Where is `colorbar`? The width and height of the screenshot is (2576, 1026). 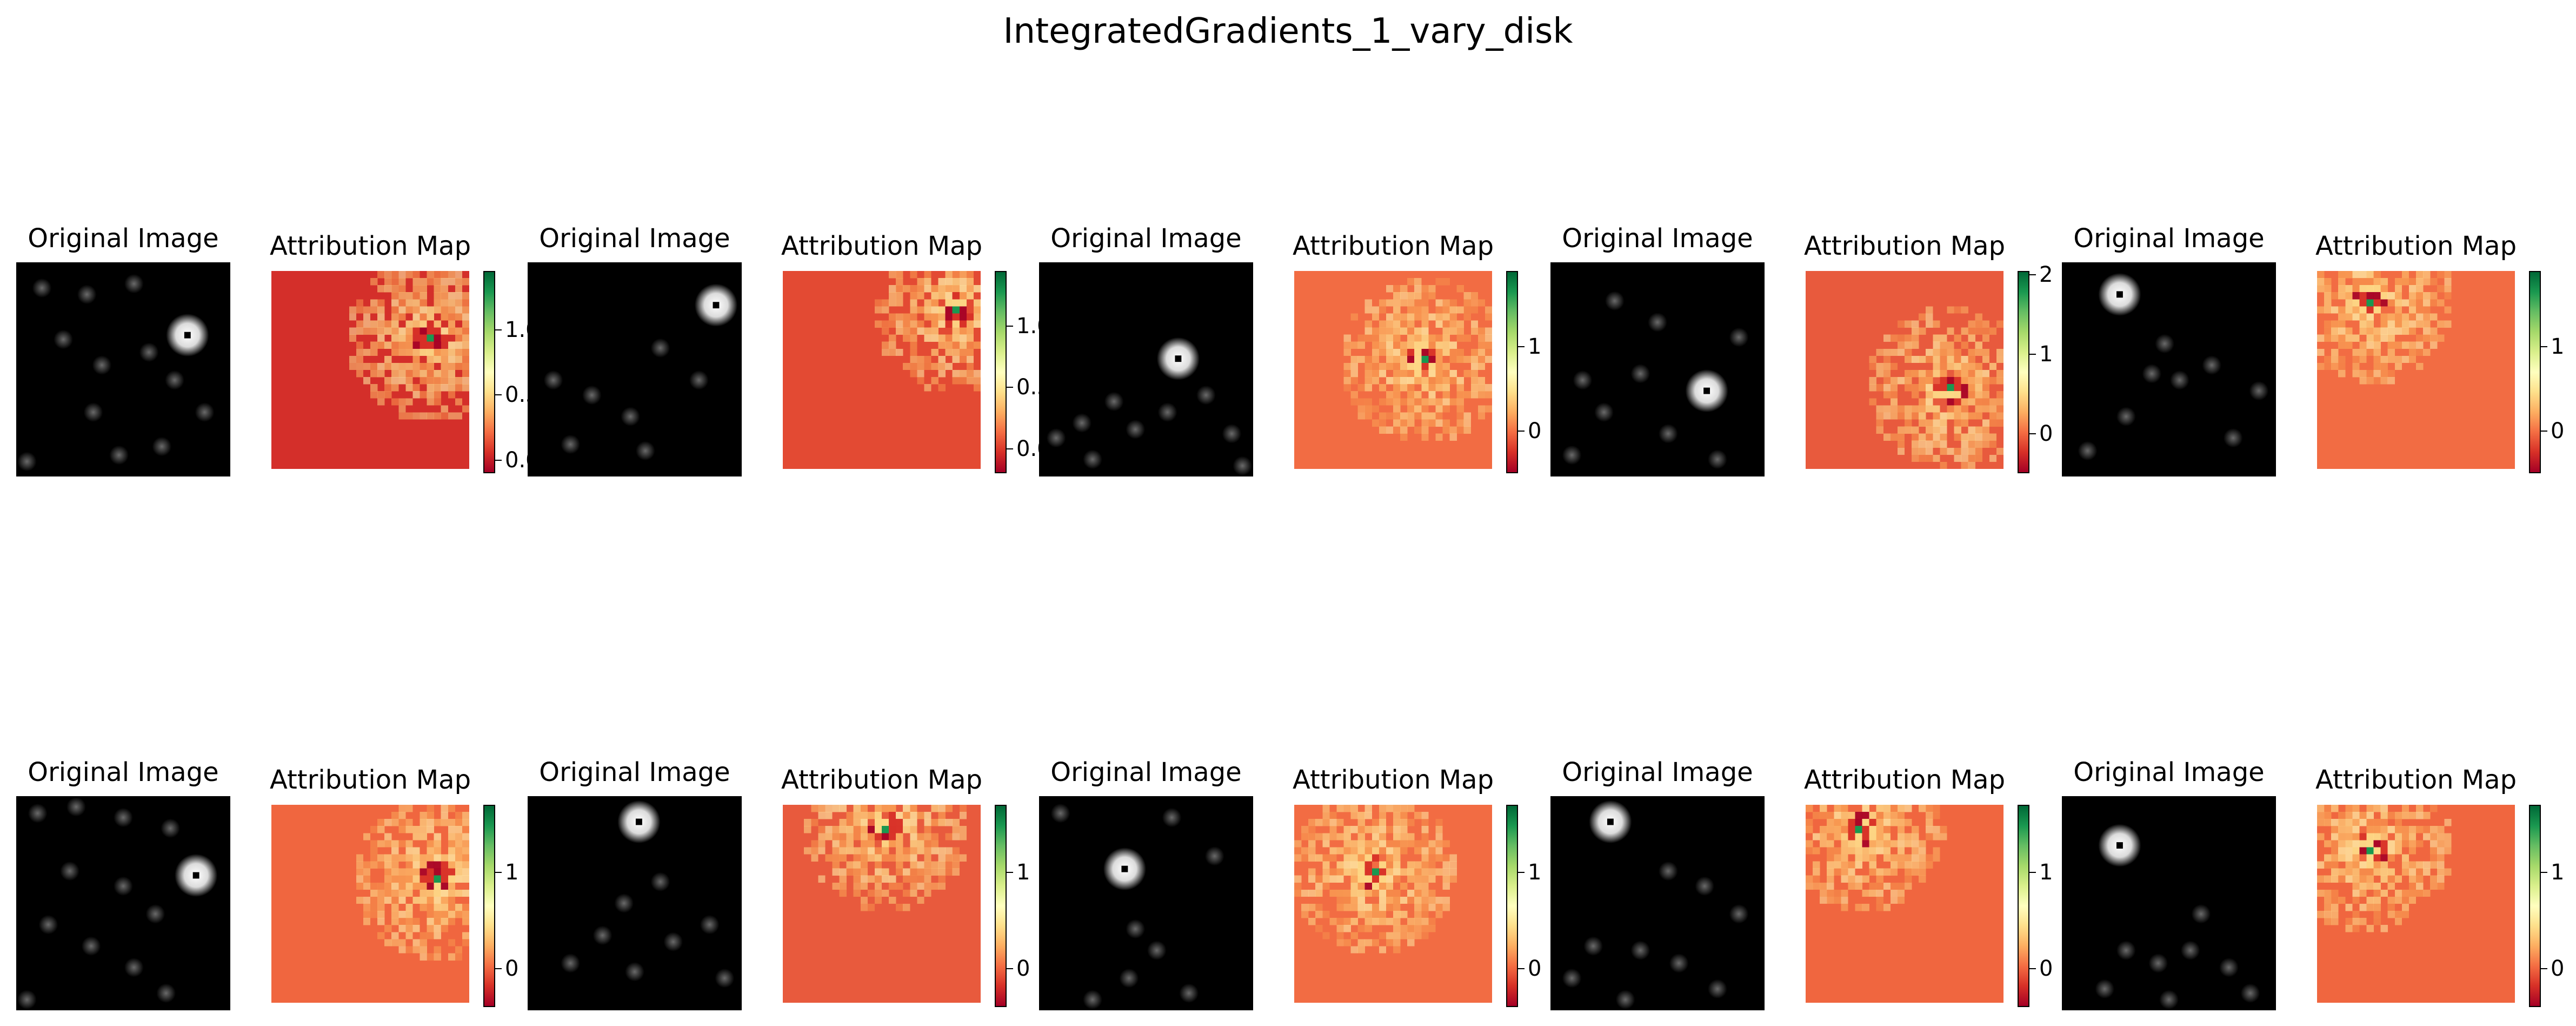
colorbar is located at coordinates (1001, 372).